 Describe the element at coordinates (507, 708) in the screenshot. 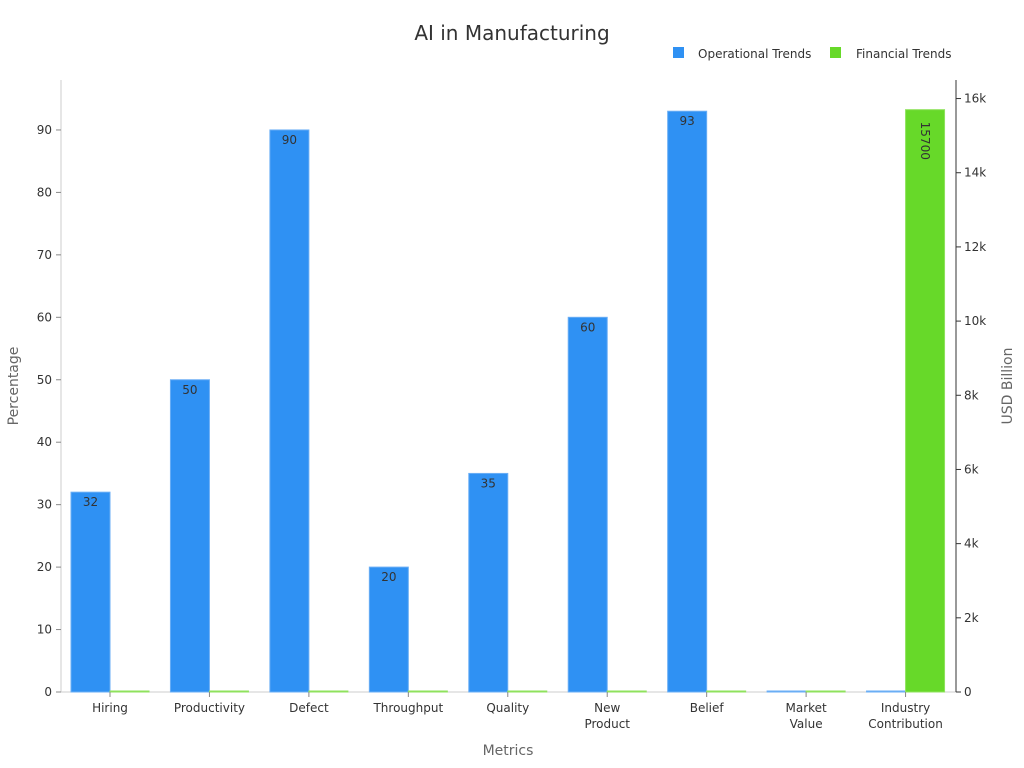

I see `x-tick-label: Quality` at that location.